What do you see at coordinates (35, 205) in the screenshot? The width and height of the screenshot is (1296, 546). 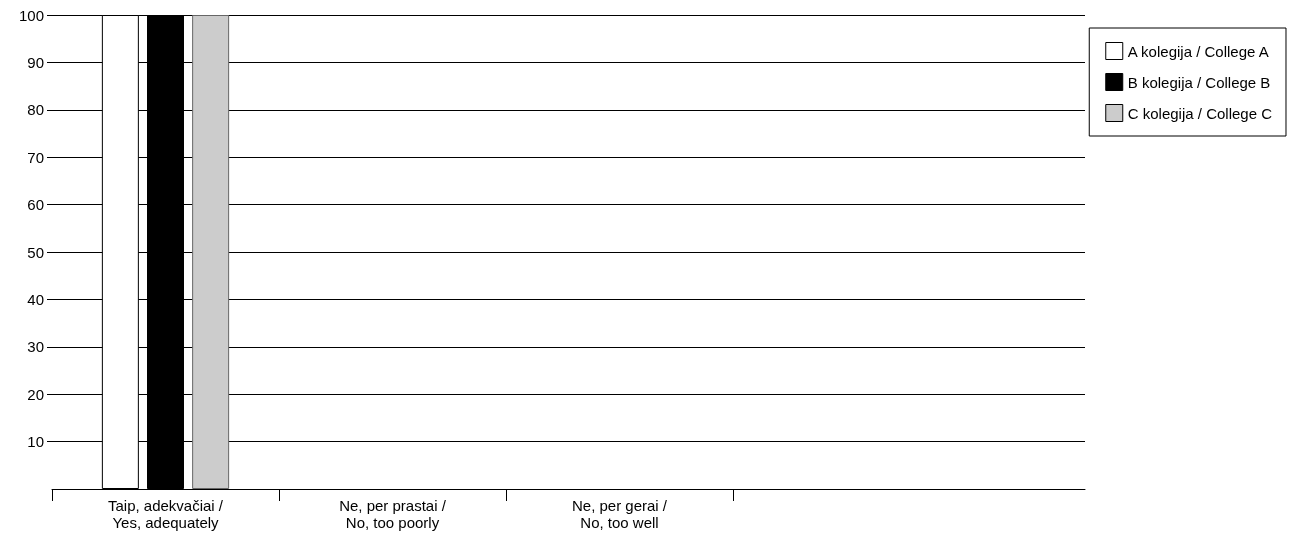 I see `y-tick-label: 60` at bounding box center [35, 205].